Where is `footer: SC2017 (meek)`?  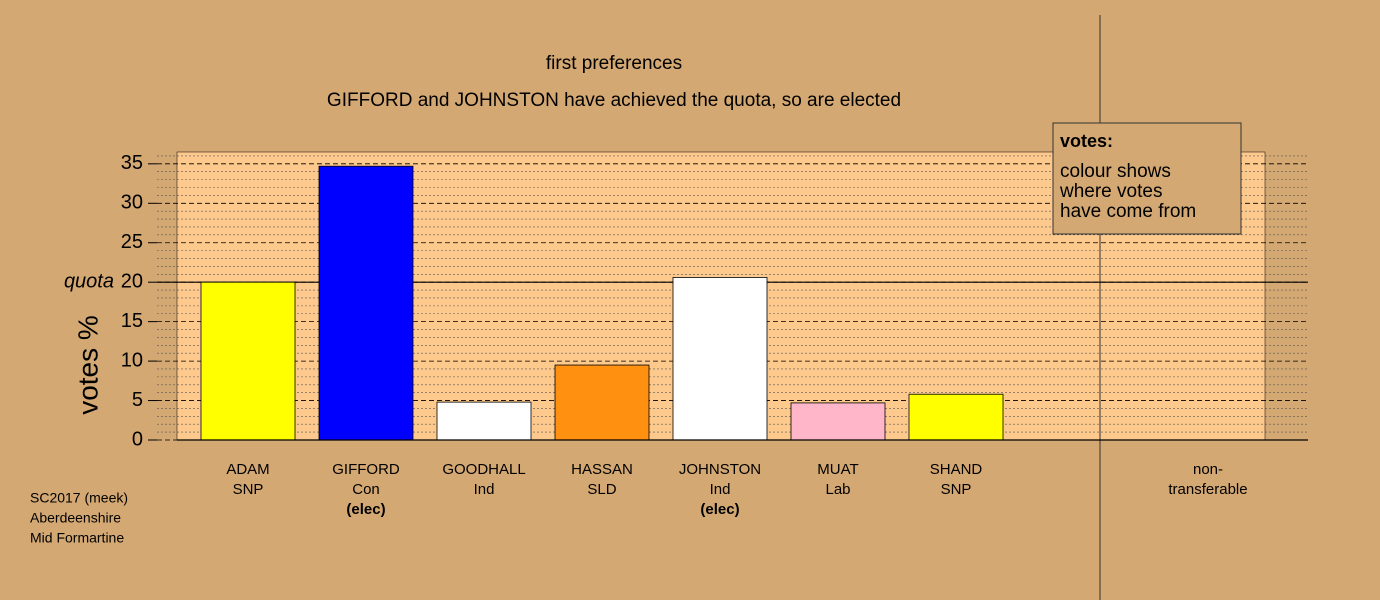
footer: SC2017 (meek) is located at coordinates (79, 498).